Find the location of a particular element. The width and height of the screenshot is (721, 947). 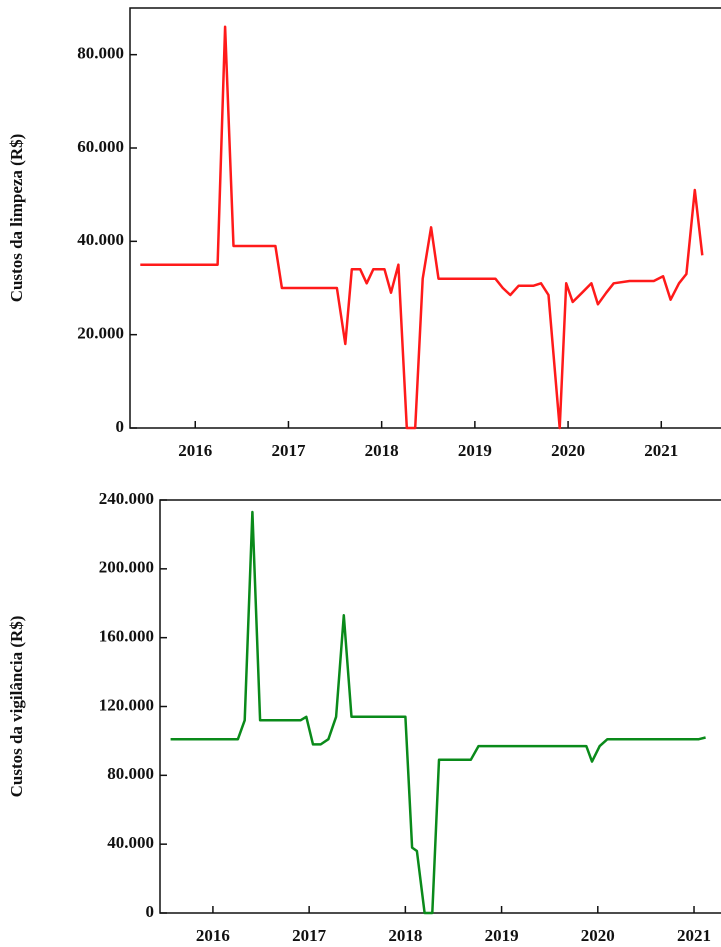

y-tick-label: 240.000 is located at coordinates (126, 498).